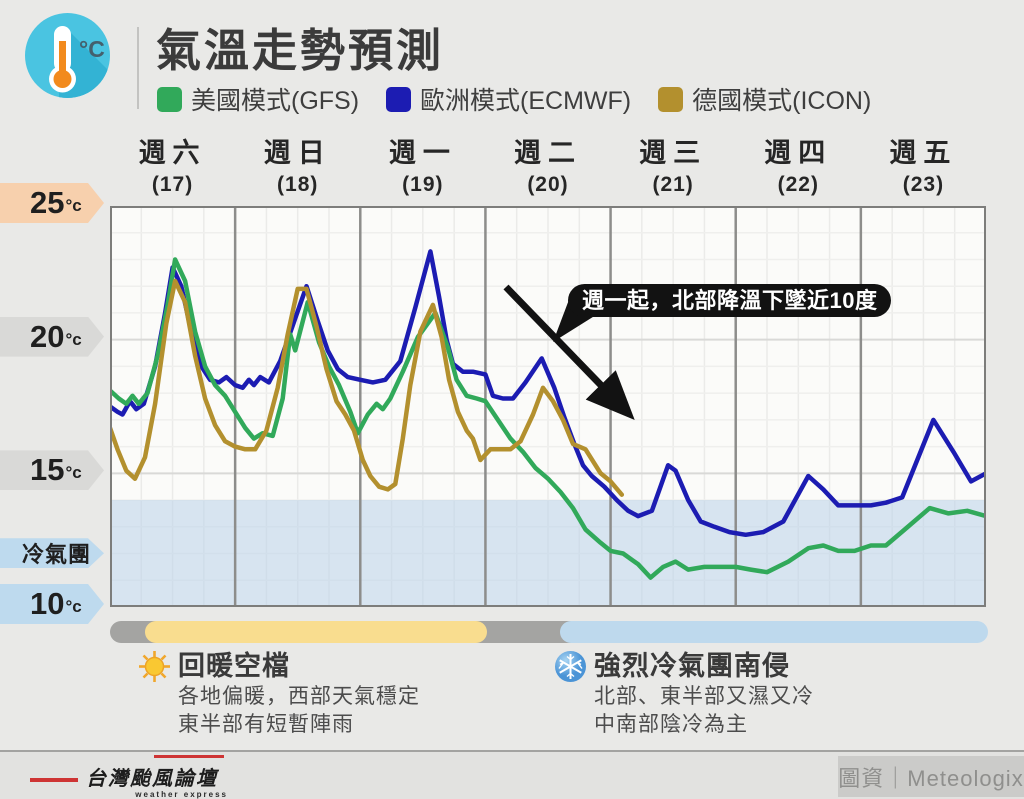 Image resolution: width=1024 pixels, height=799 pixels. Describe the element at coordinates (798, 153) in the screenshot. I see `day-name: 週四` at that location.